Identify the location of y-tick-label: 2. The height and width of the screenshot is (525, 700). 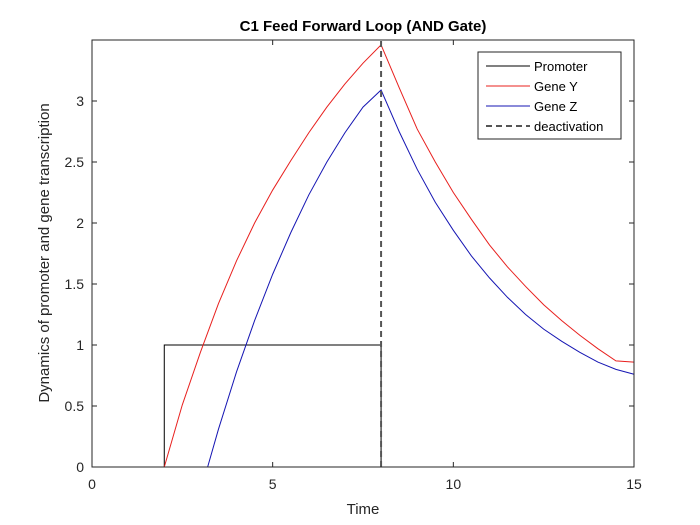
(80, 223).